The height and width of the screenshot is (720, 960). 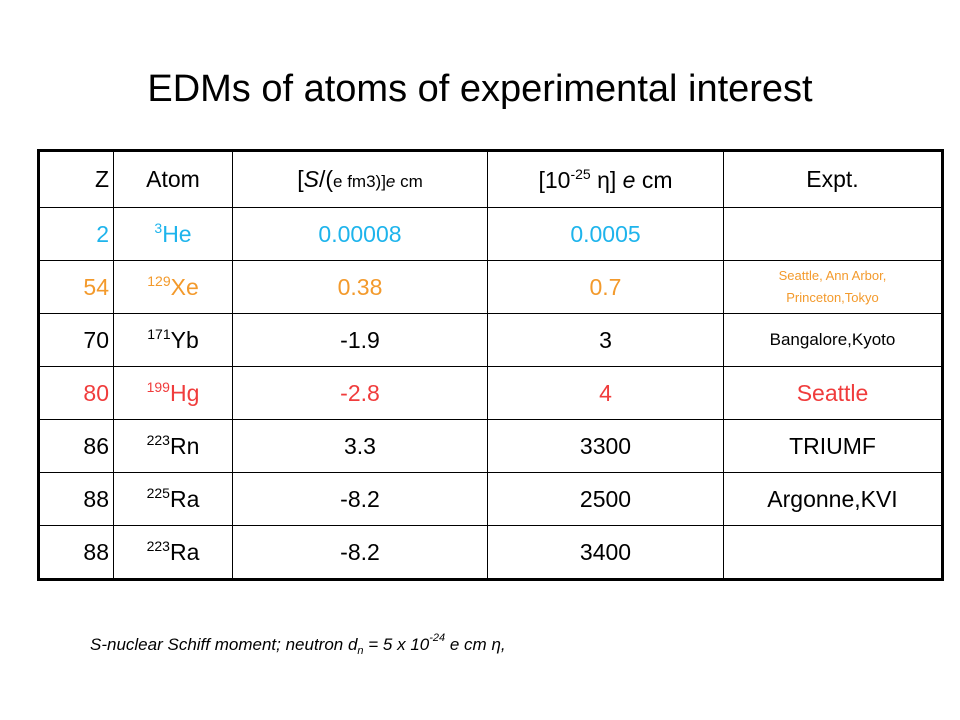 What do you see at coordinates (184, 340) in the screenshot?
I see `symbol: Yb` at bounding box center [184, 340].